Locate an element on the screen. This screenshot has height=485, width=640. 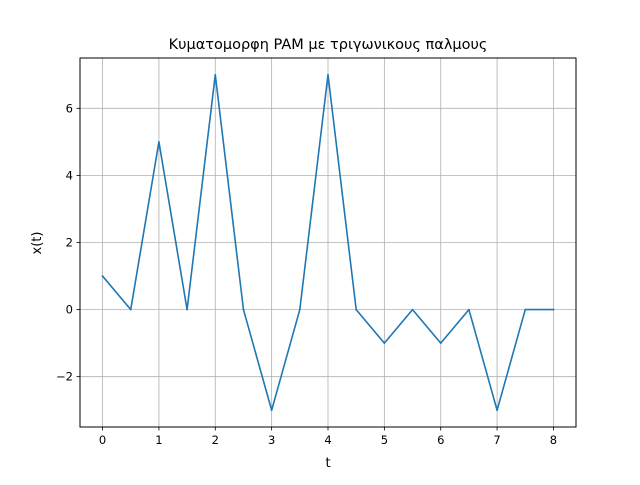
y-tick-label: 0 is located at coordinates (69, 310).